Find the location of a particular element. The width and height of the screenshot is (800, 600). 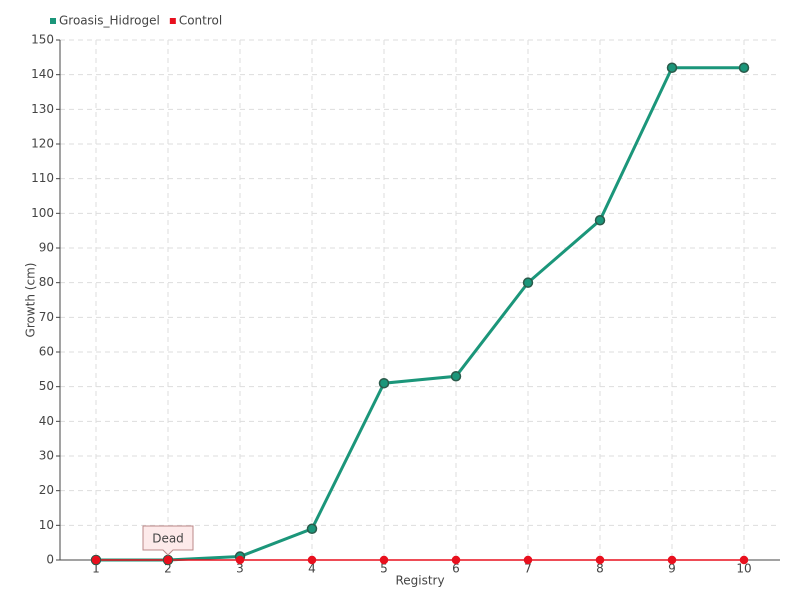

y-tick-label: 40 is located at coordinates (46, 421).